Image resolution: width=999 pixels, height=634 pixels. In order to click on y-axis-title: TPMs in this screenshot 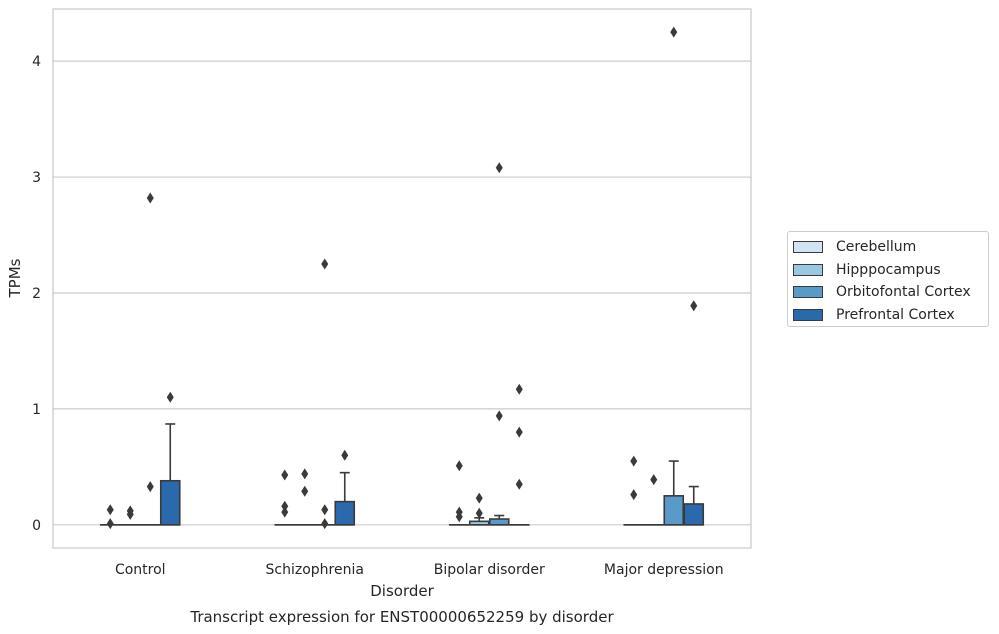, I will do `click(15, 278)`.